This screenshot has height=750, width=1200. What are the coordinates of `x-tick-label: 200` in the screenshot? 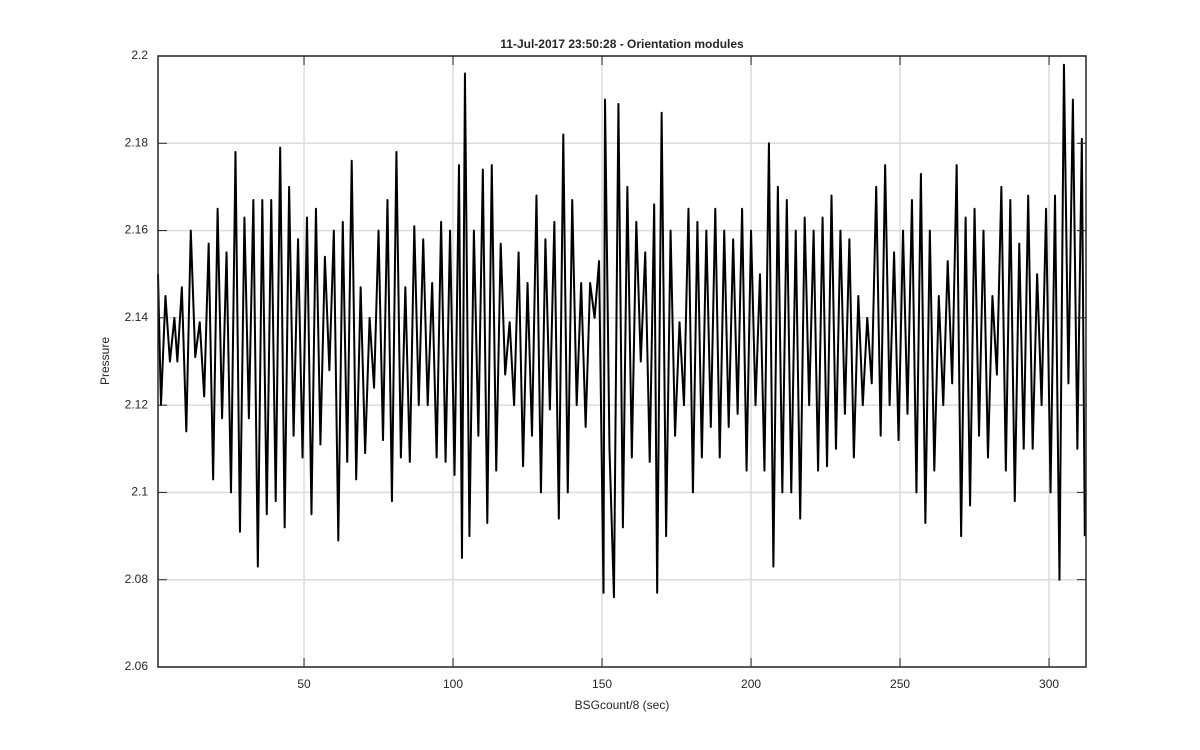 It's located at (751, 684).